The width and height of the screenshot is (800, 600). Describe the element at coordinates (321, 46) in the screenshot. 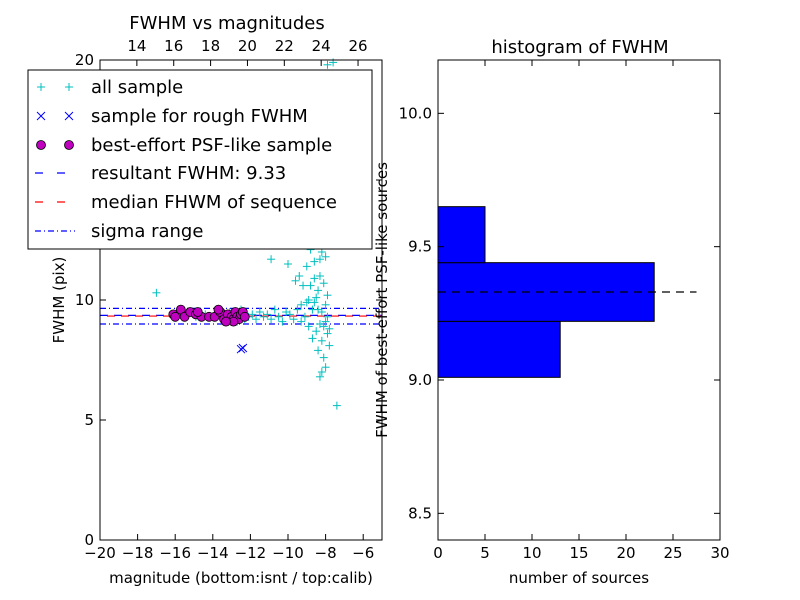

I see `top-x-tick-label: 24` at that location.